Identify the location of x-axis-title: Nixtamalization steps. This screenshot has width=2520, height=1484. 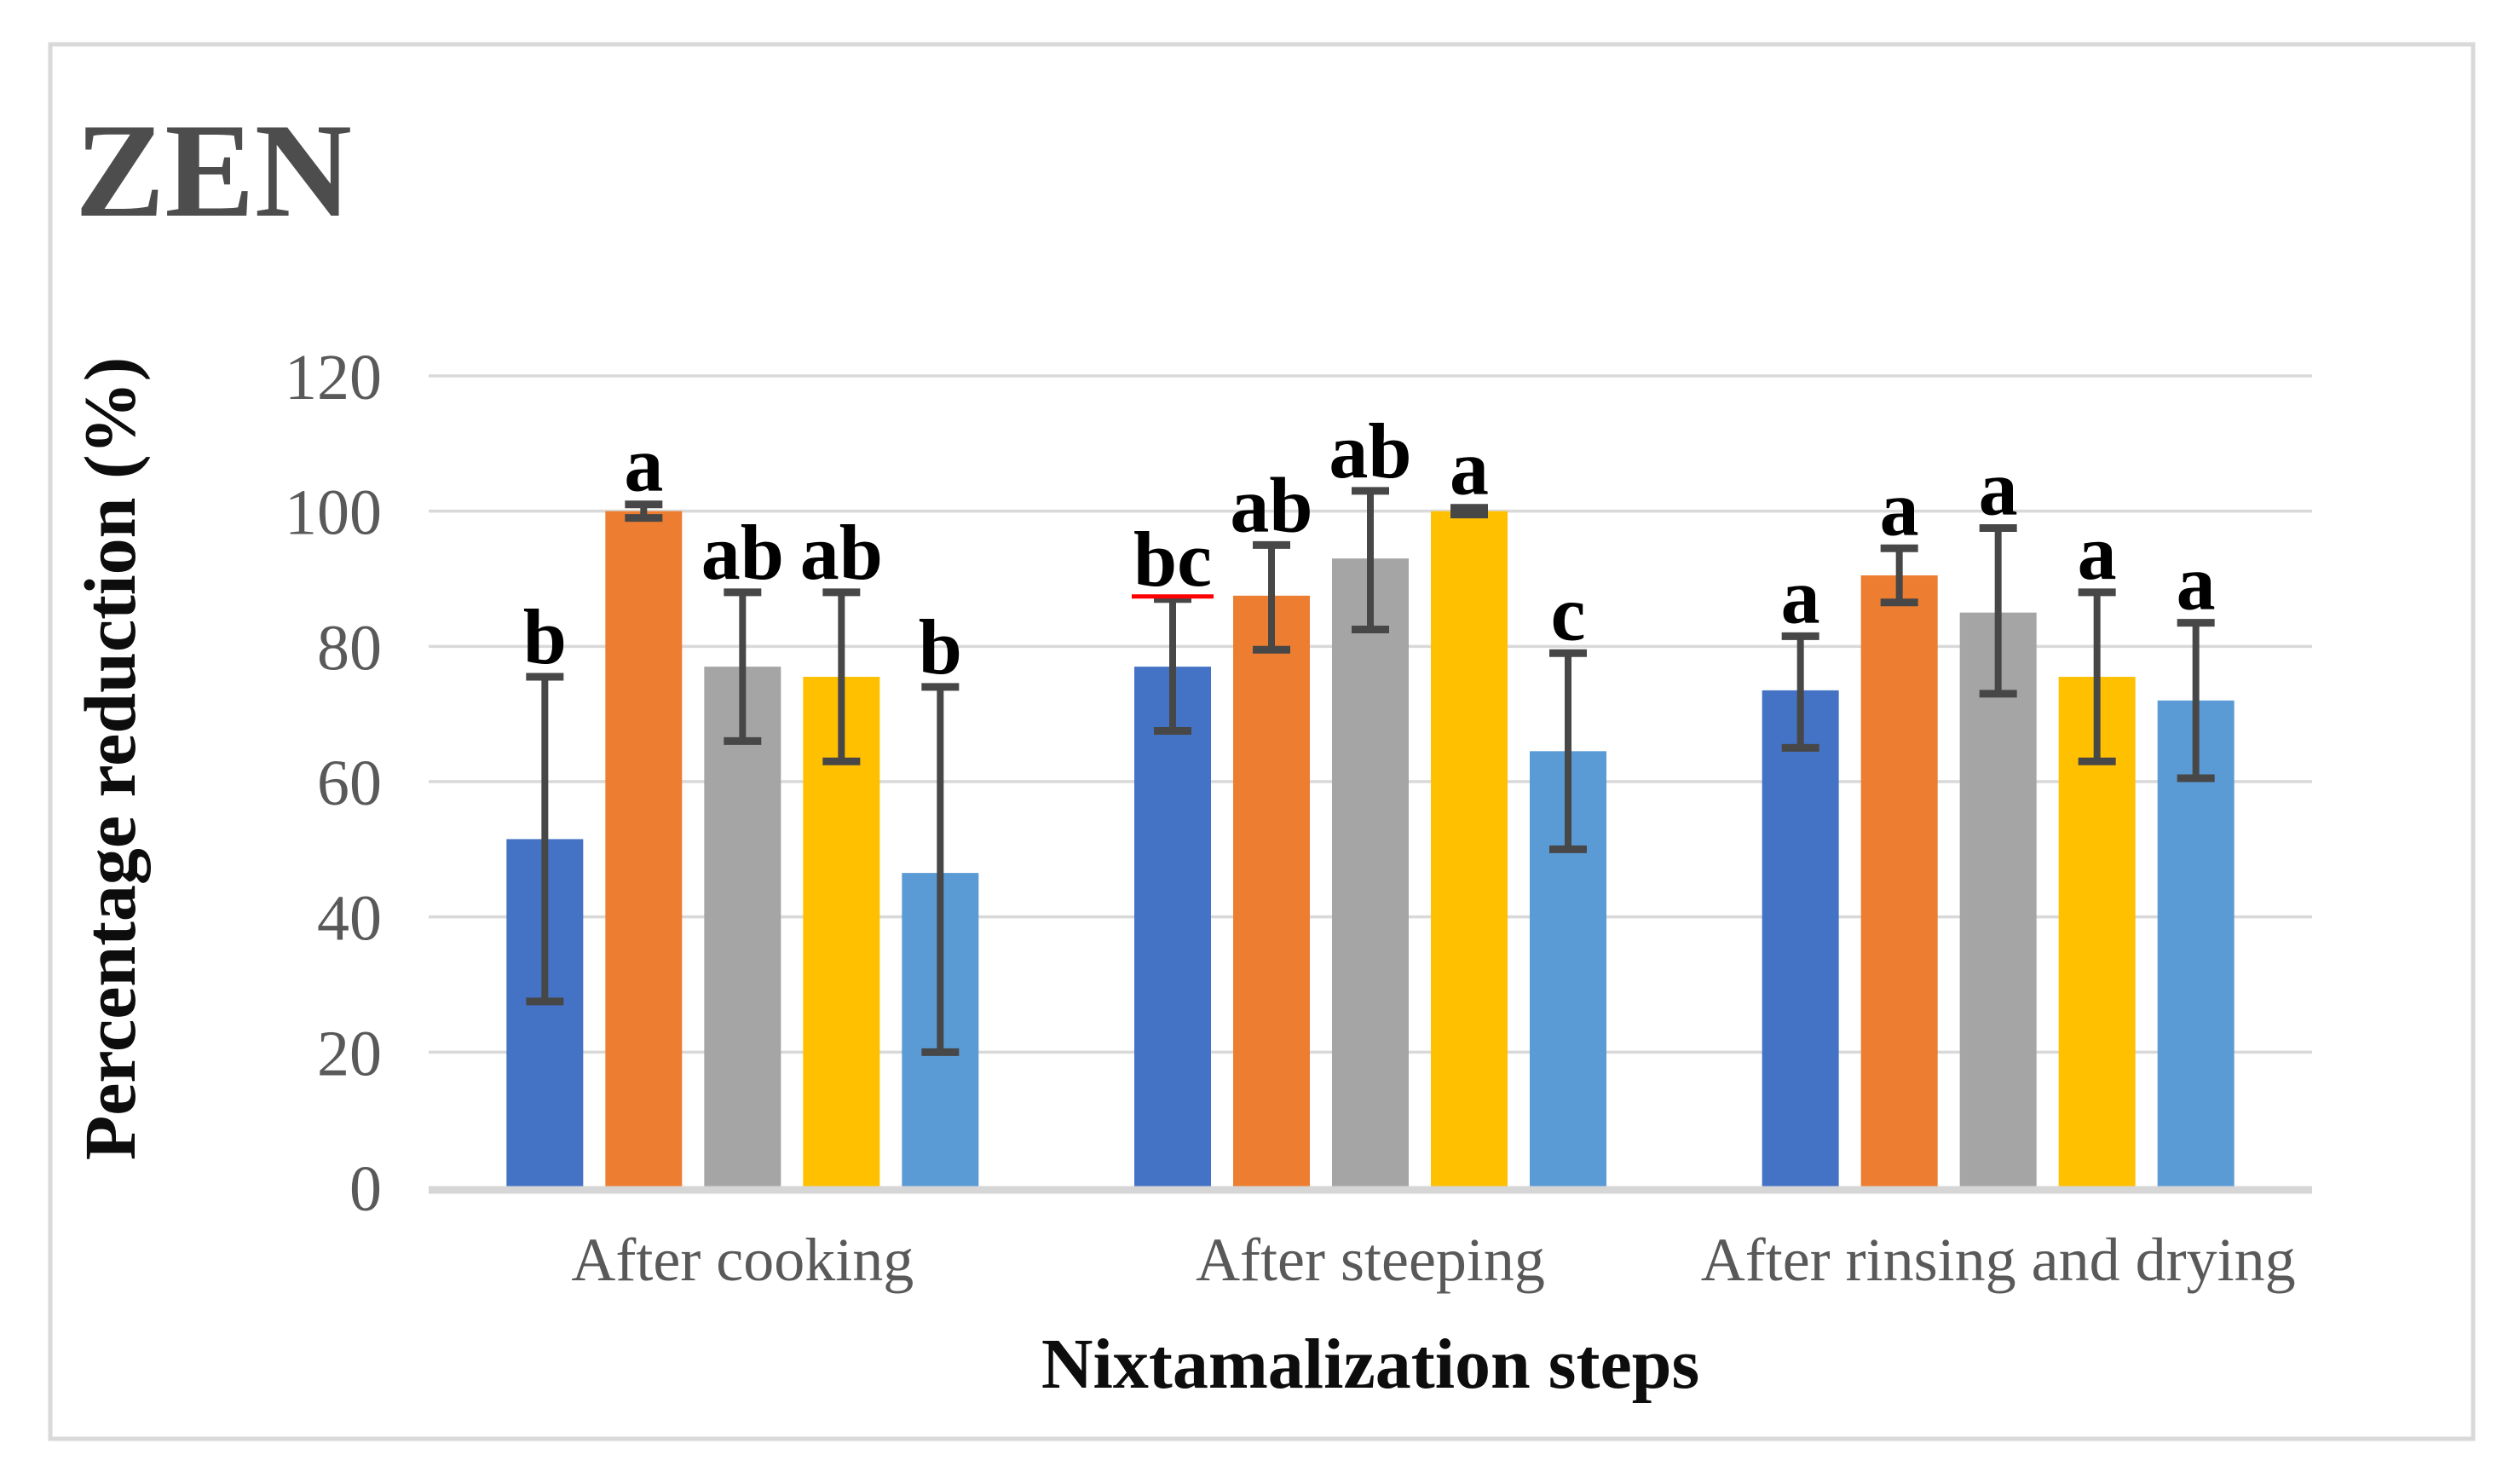
(1370, 1364).